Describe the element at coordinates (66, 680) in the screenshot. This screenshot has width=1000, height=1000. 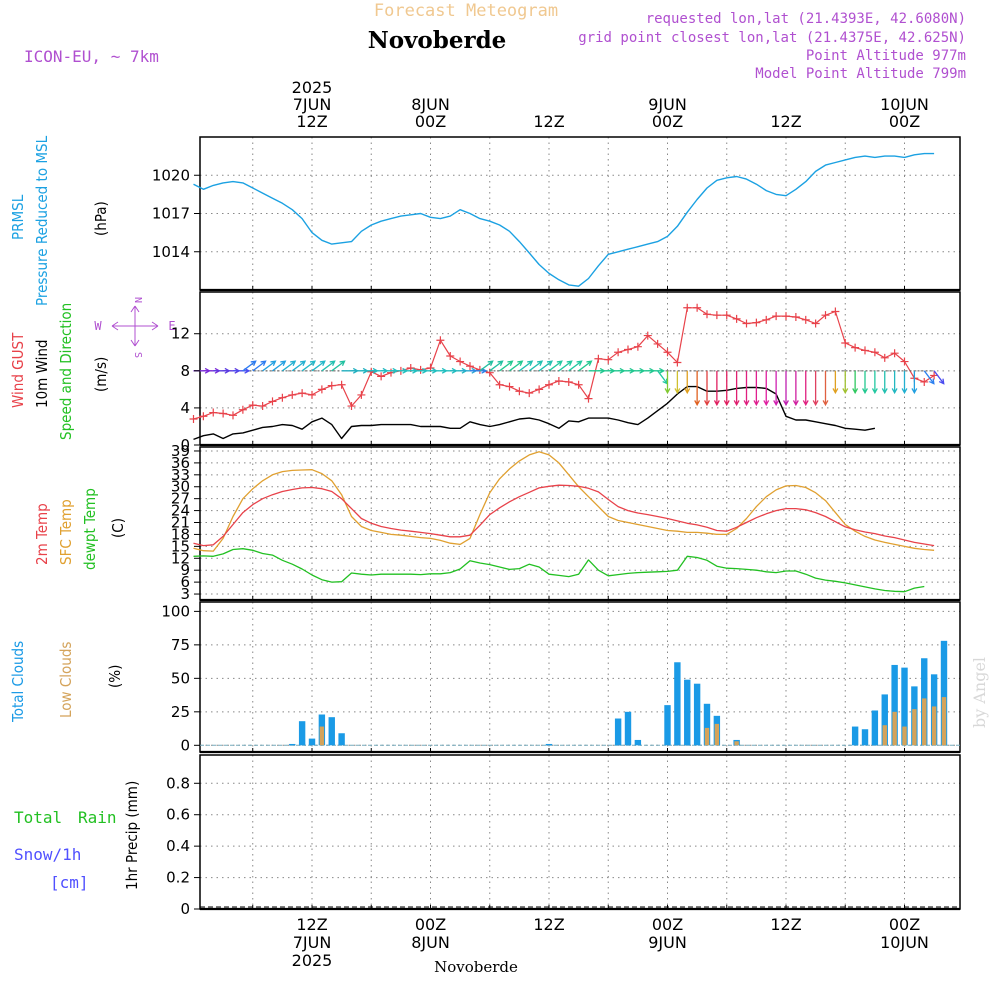
I see `label-low-clouds: Low Clouds` at that location.